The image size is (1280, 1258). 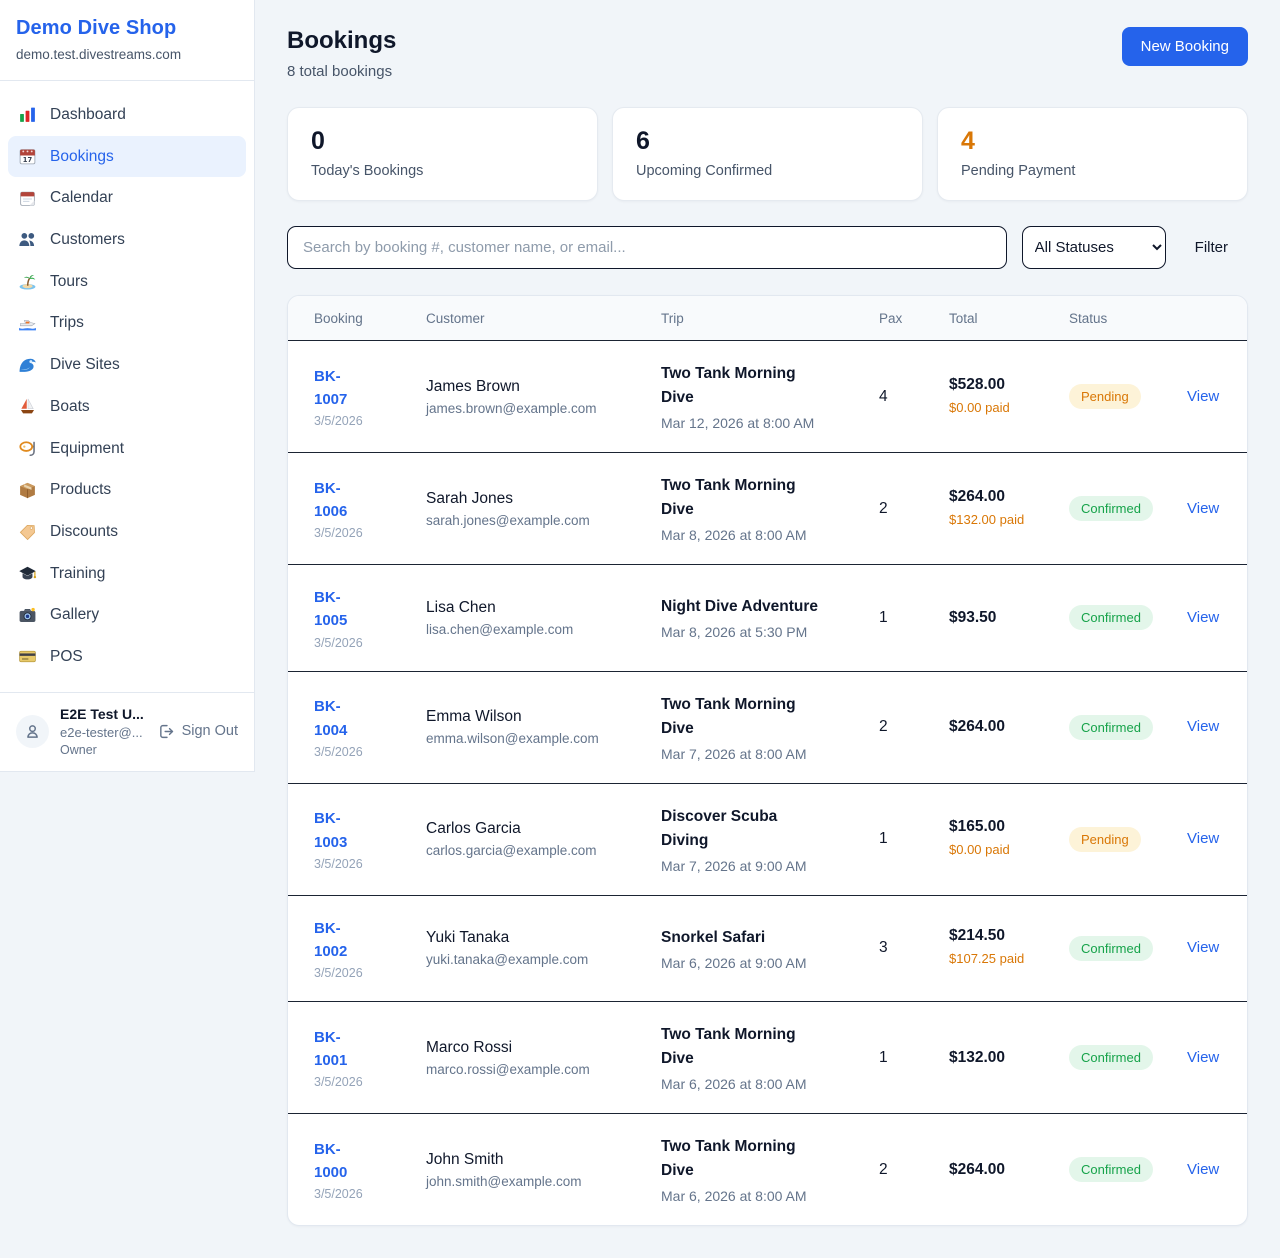 What do you see at coordinates (81, 198) in the screenshot?
I see `sidebar-item-label: Calendar` at bounding box center [81, 198].